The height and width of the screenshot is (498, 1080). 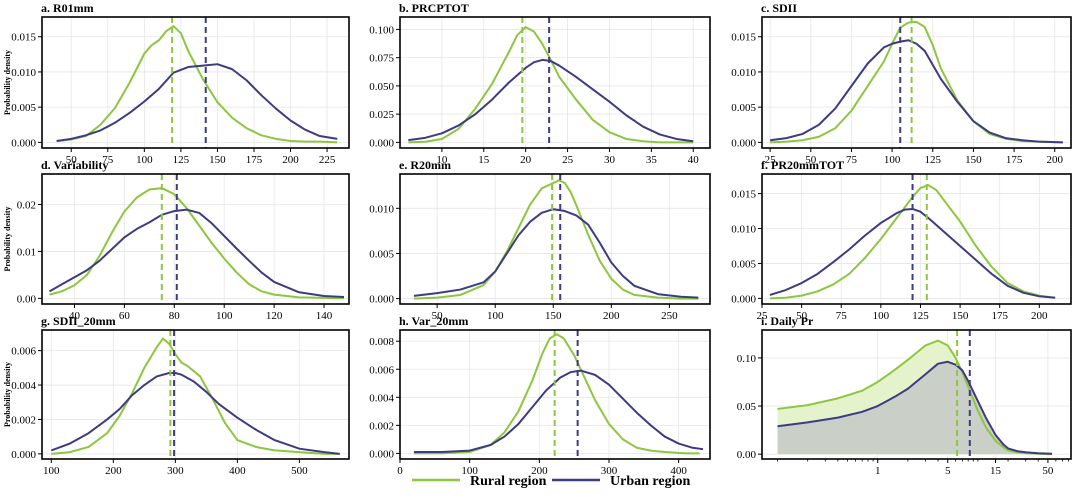 What do you see at coordinates (526, 160) in the screenshot?
I see `x-tick-label: 20` at bounding box center [526, 160].